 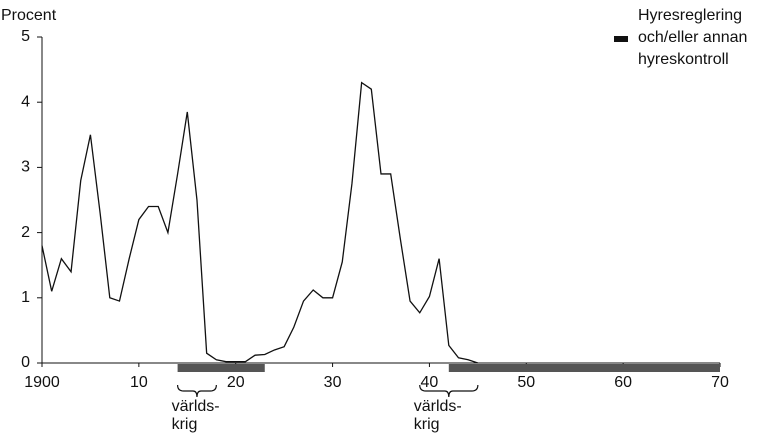 I want to click on x-tick-label: 50, so click(x=526, y=382).